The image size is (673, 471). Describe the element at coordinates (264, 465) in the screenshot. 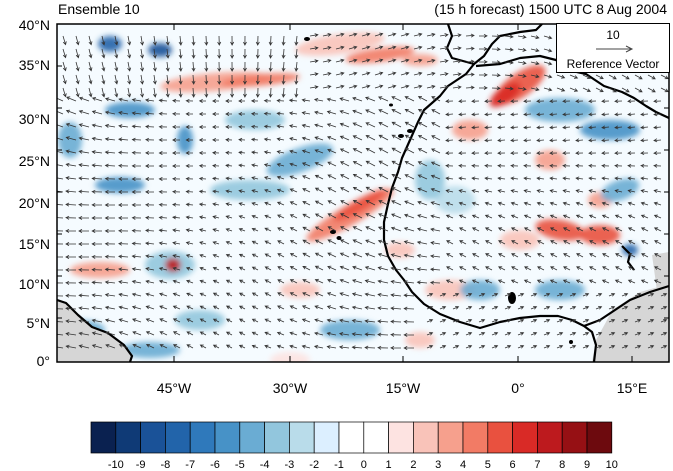

I see `colorbar-label: -4` at that location.